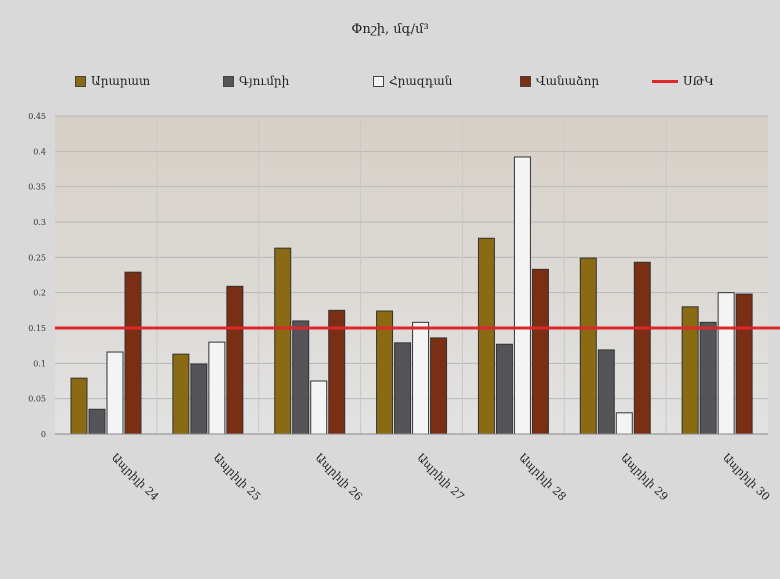  What do you see at coordinates (542, 477) in the screenshot?
I see `x-tick-label: Ապրիլի 28` at bounding box center [542, 477].